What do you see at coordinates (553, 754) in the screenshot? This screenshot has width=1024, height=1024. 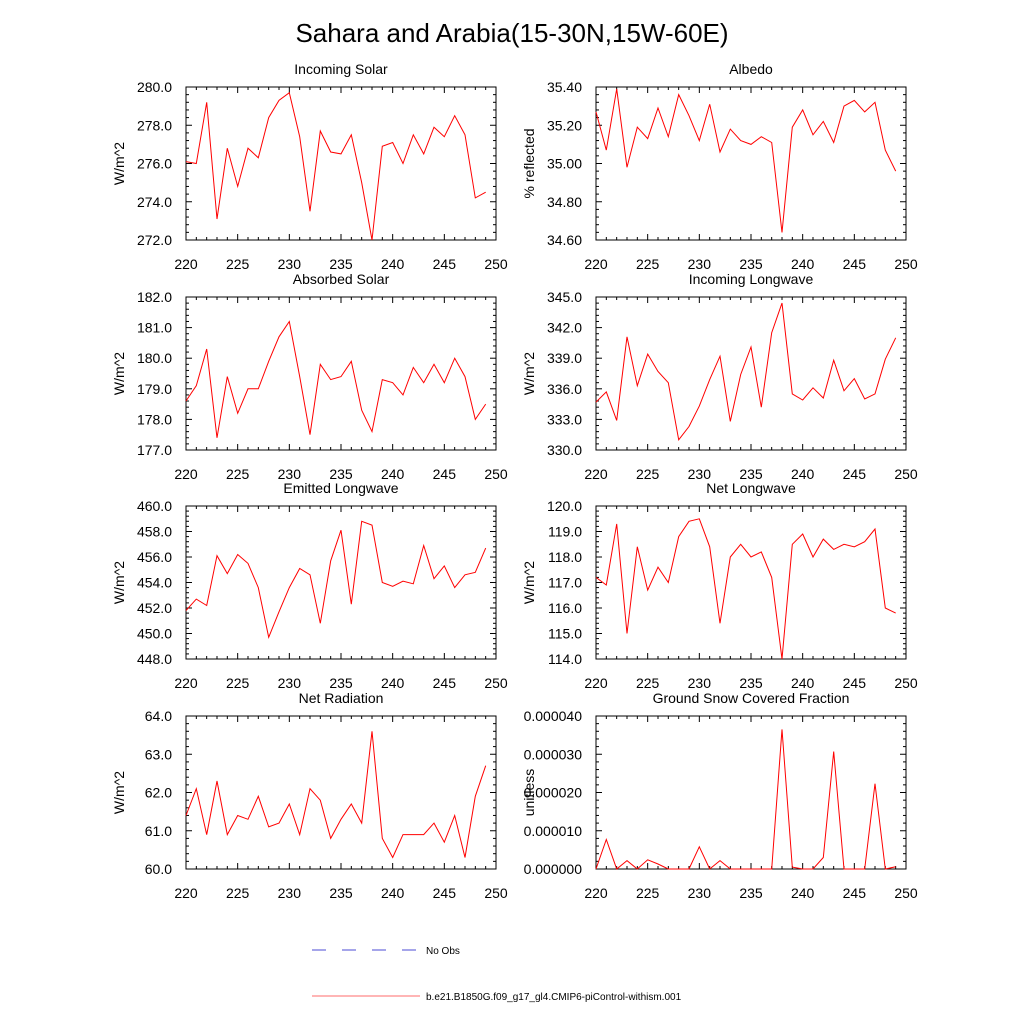 I see `y-tick-label: 0.000030` at bounding box center [553, 754].